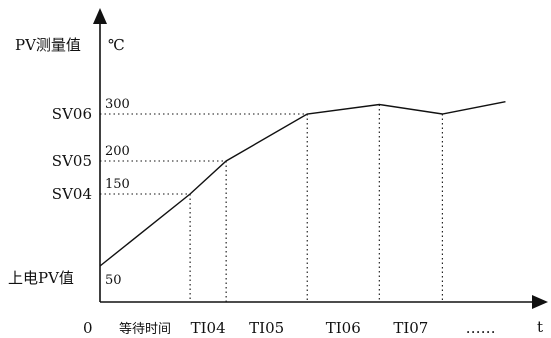 The width and height of the screenshot is (551, 338). Describe the element at coordinates (540, 302) in the screenshot. I see `x-axis-arrow-icon` at that location.